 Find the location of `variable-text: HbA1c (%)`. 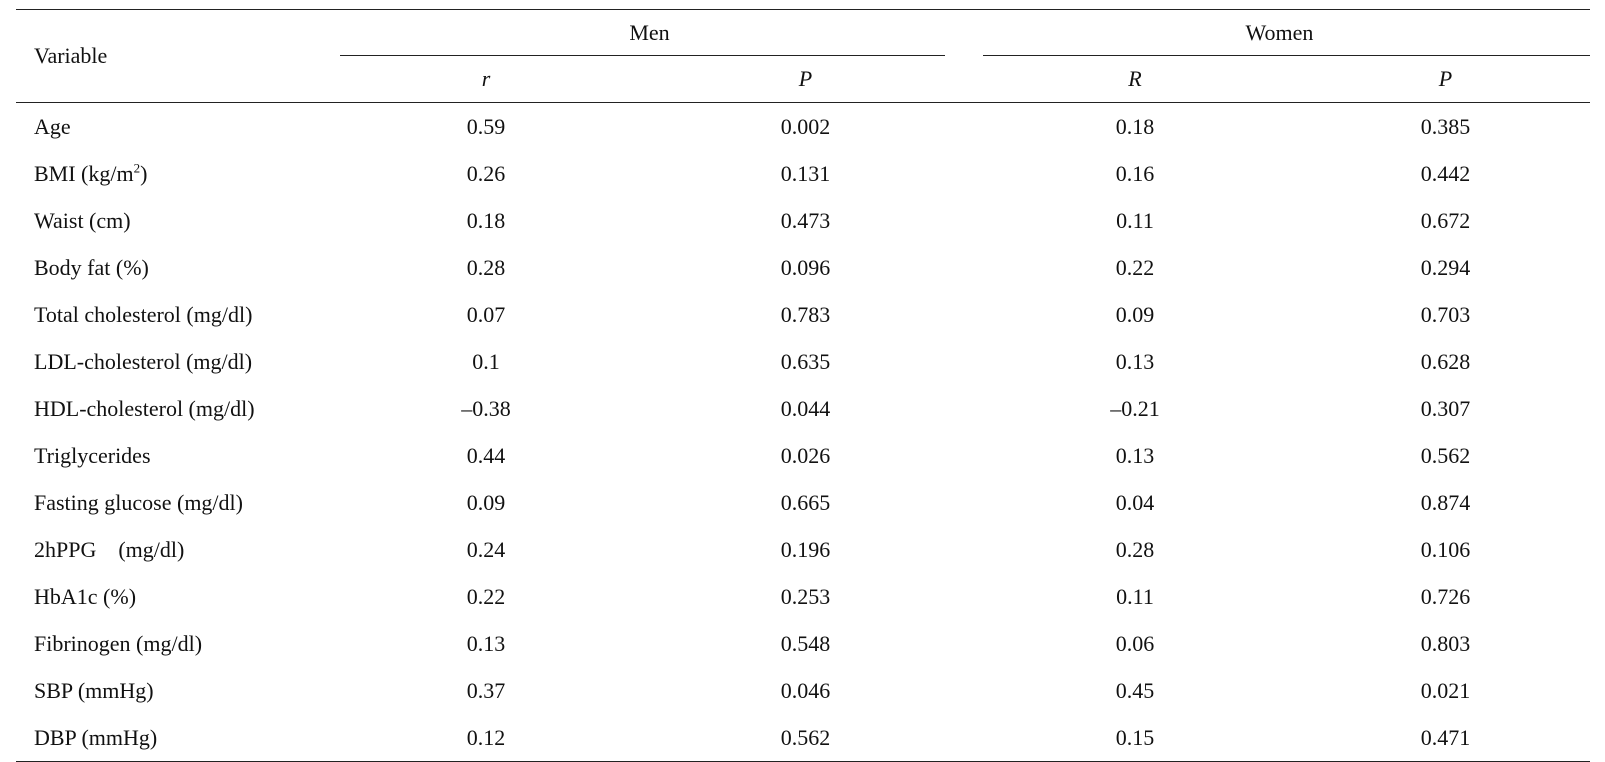

variable-text: HbA1c (%) is located at coordinates (85, 596).